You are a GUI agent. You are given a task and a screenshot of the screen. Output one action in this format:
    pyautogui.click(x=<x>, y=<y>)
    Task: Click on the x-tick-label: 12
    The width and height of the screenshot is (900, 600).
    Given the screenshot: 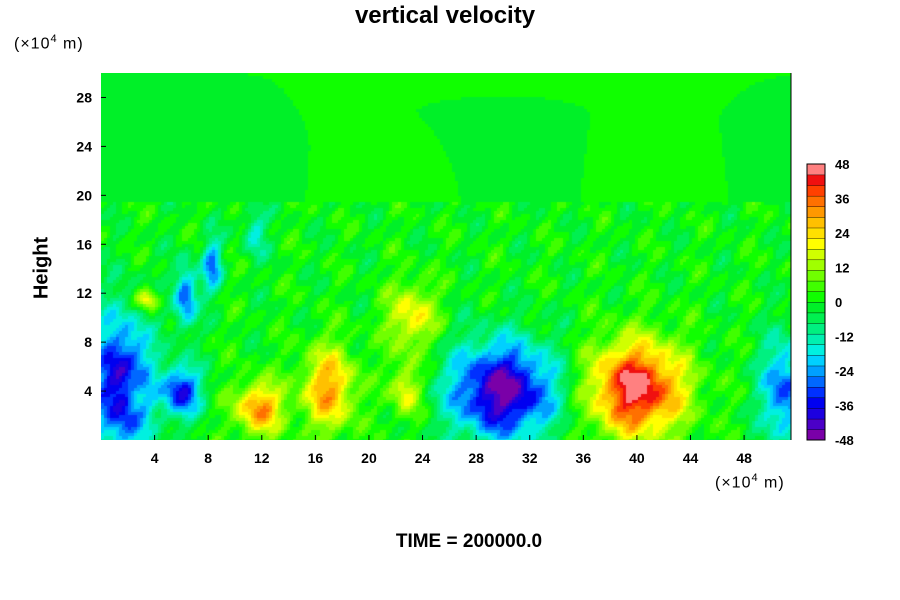 What is the action you would take?
    pyautogui.click(x=262, y=458)
    